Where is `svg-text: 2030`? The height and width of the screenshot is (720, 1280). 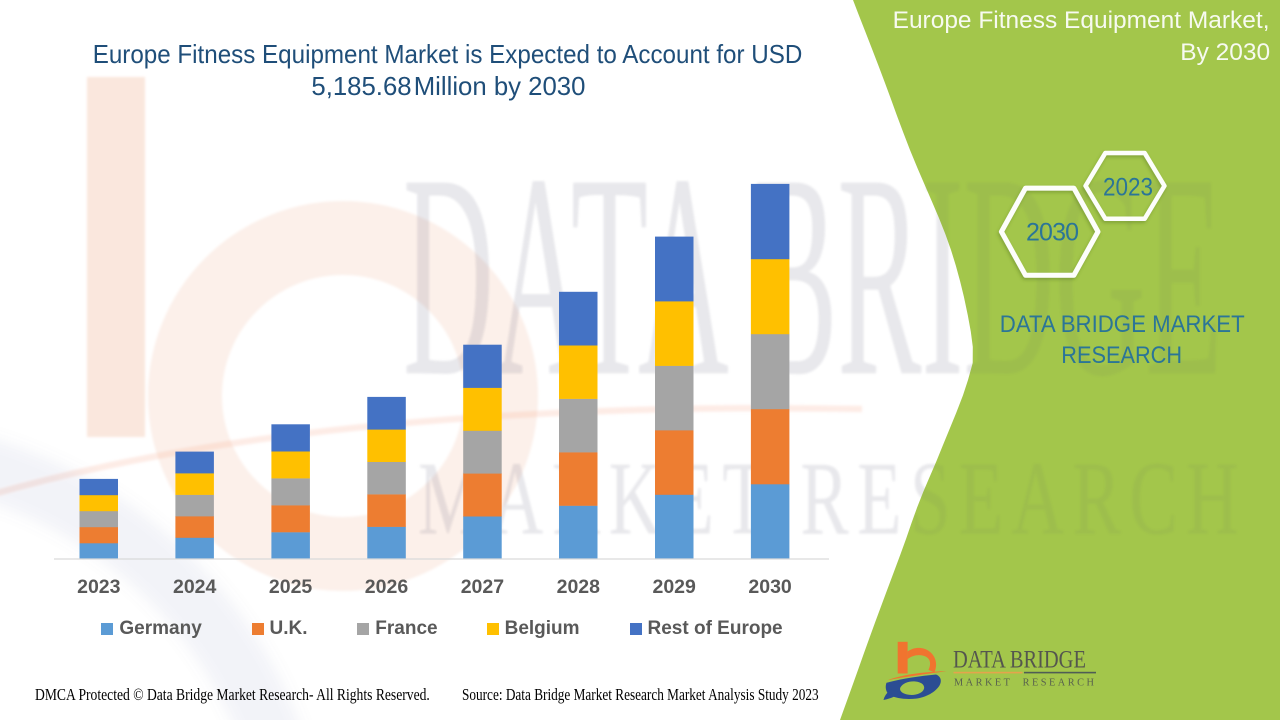 svg-text: 2030 is located at coordinates (1052, 233).